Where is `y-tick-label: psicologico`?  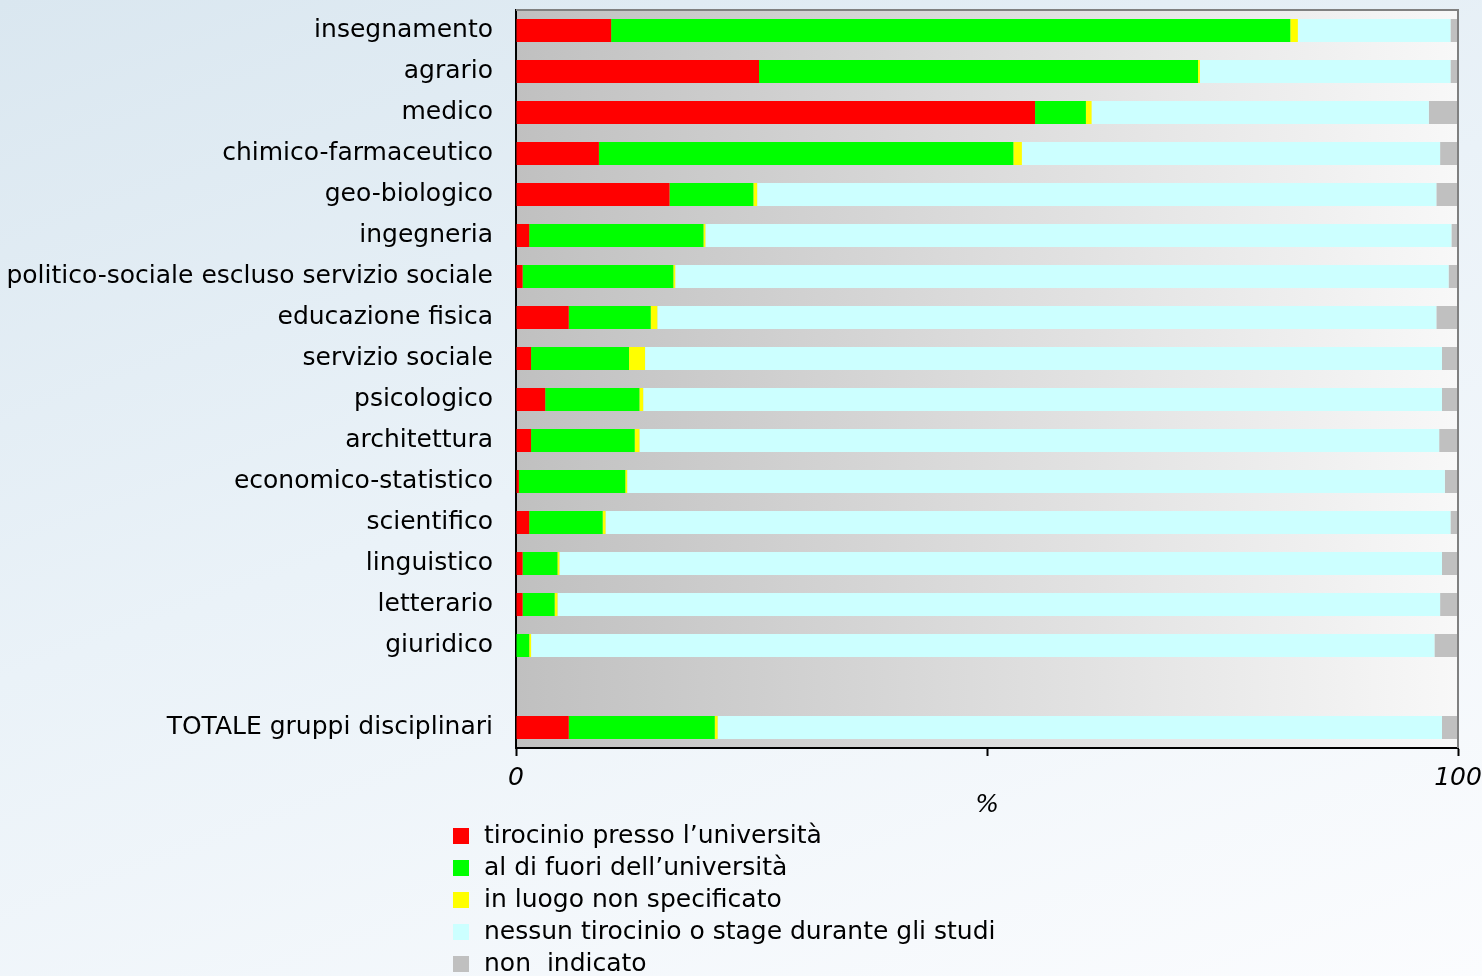 y-tick-label: psicologico is located at coordinates (423, 397).